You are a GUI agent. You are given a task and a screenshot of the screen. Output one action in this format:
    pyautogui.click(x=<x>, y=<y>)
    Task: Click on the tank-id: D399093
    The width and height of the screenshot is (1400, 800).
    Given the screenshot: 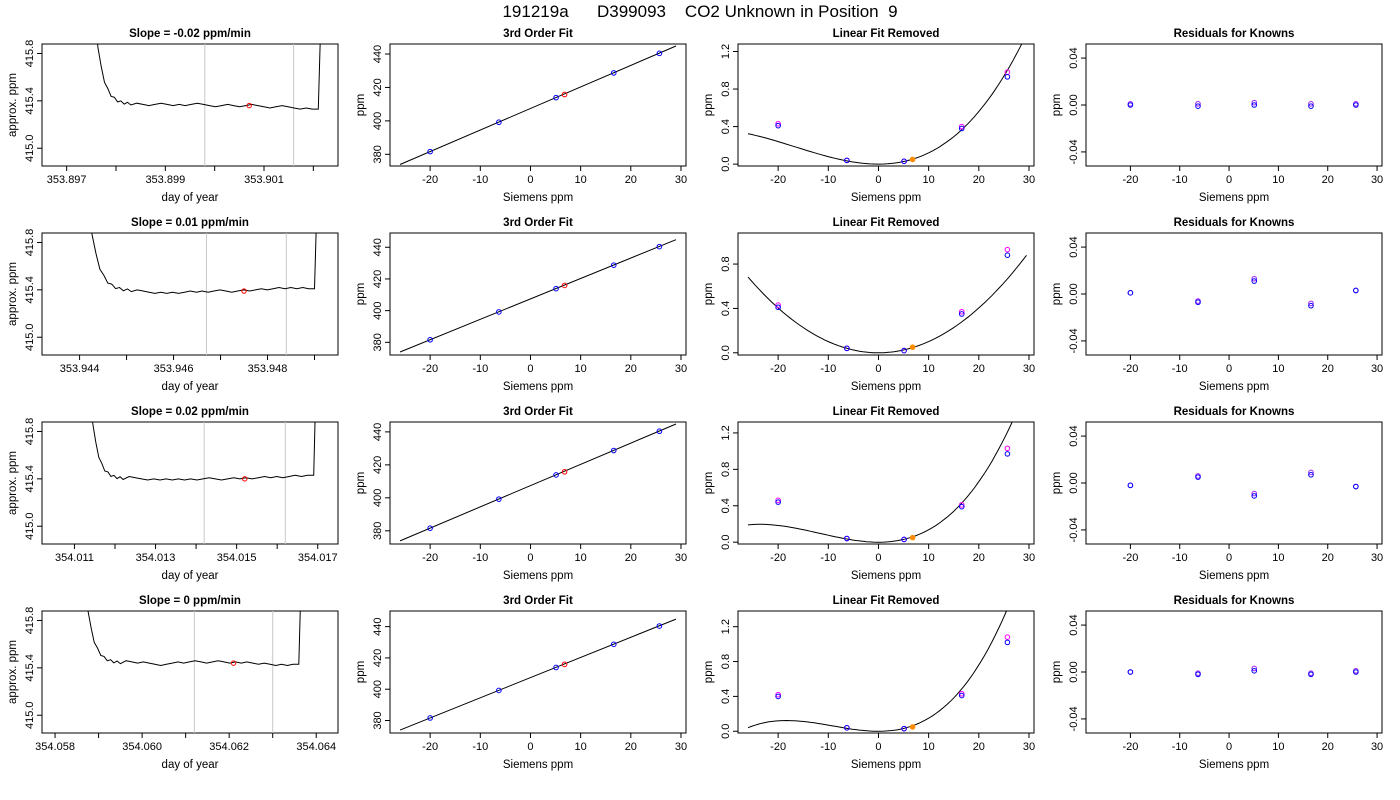 What is the action you would take?
    pyautogui.click(x=632, y=11)
    